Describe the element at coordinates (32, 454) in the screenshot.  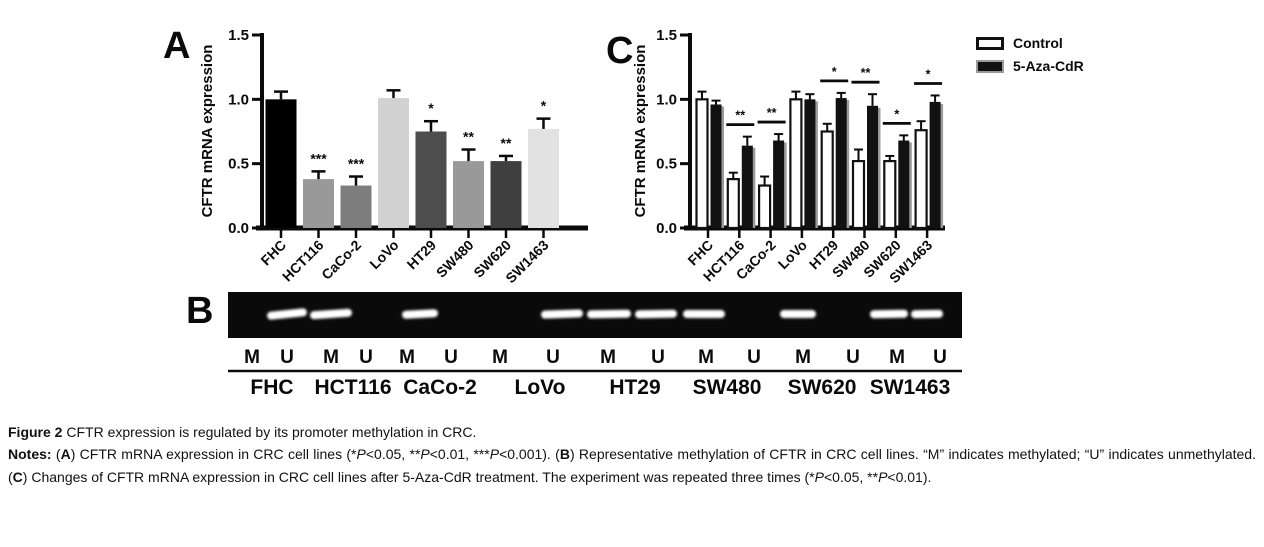
I see `caption-run: Notes:` at that location.